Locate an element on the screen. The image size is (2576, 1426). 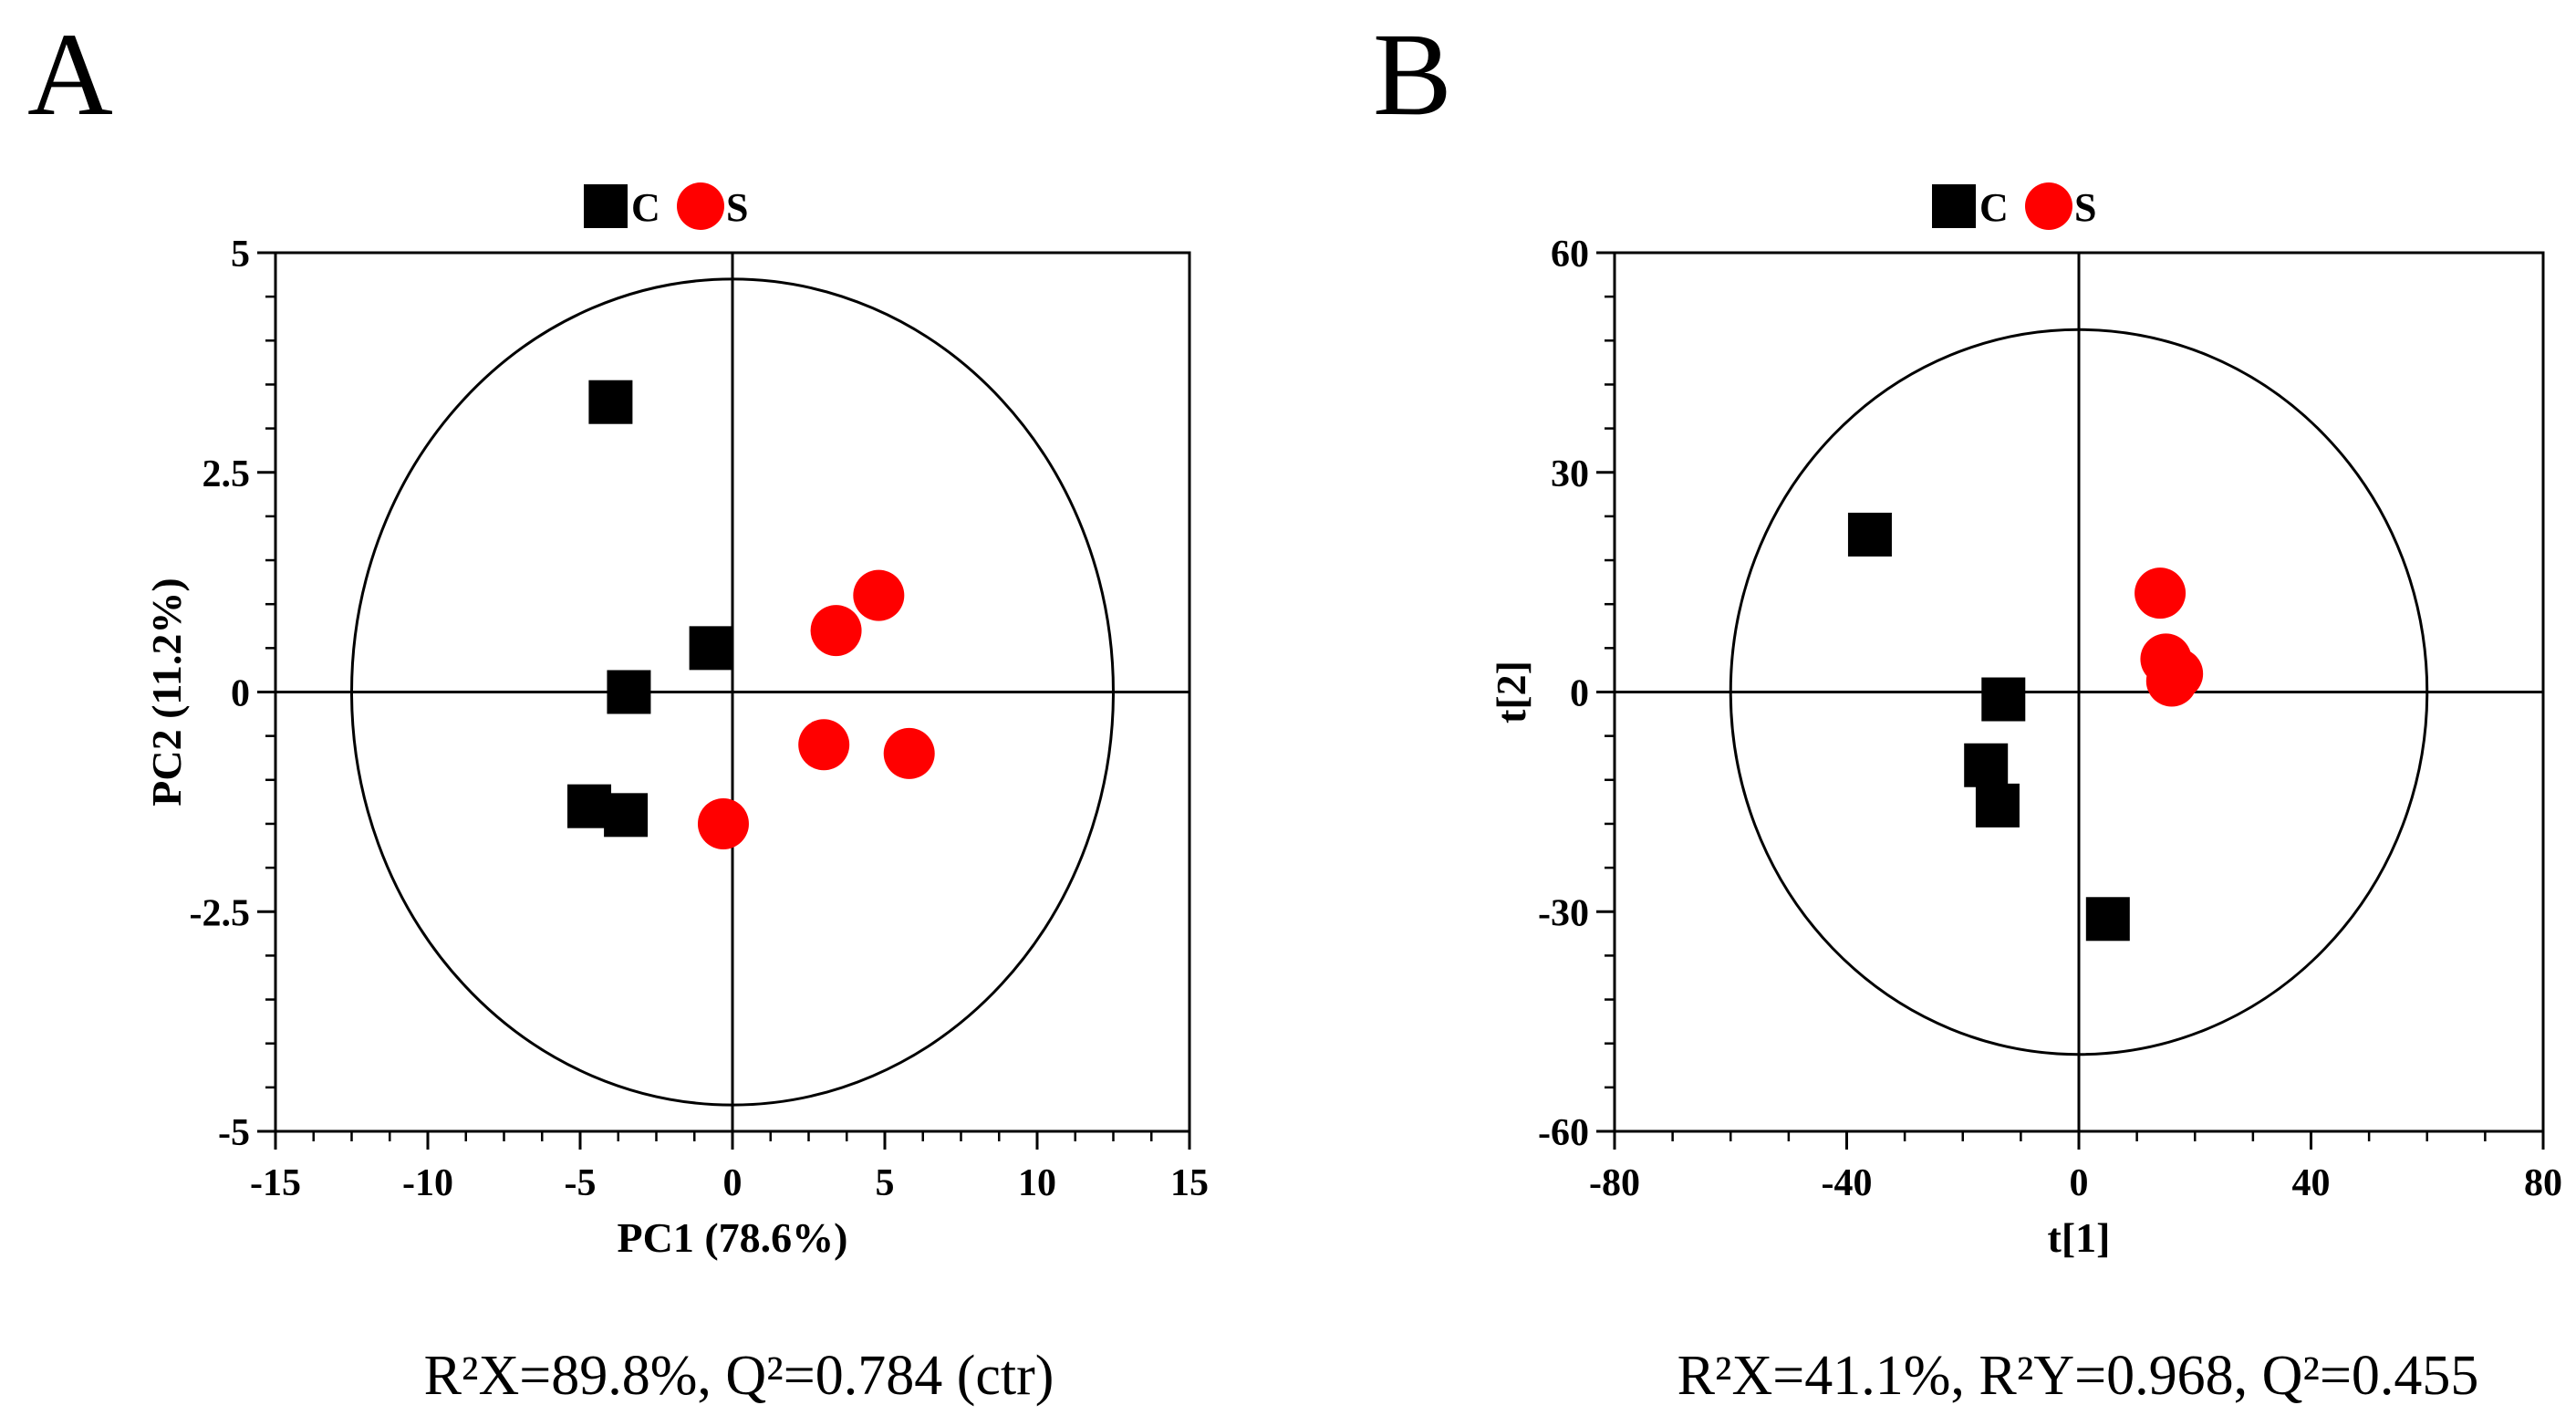
x-axis-label: PC1 (78.6%) is located at coordinates (733, 1237).